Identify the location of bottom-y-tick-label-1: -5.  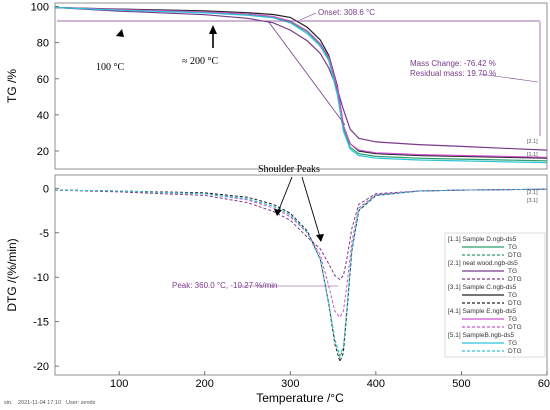
(44, 234).